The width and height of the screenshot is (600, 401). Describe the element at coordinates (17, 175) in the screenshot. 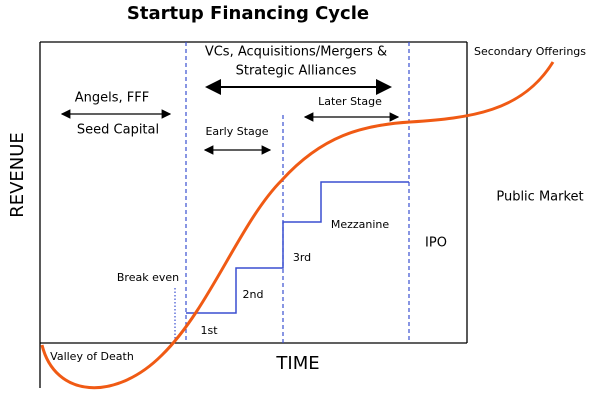

I see `axis-label: REVENUE` at that location.